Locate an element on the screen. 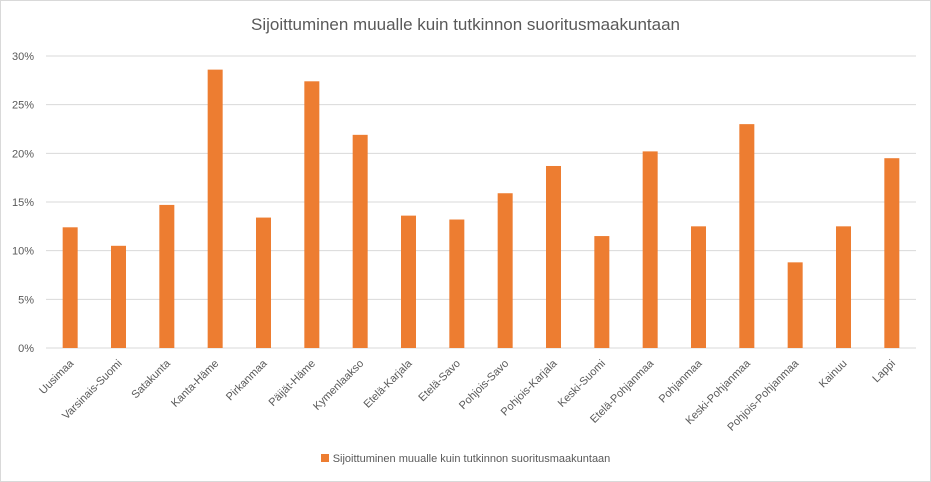  y-tick-label: 10% is located at coordinates (23, 252).